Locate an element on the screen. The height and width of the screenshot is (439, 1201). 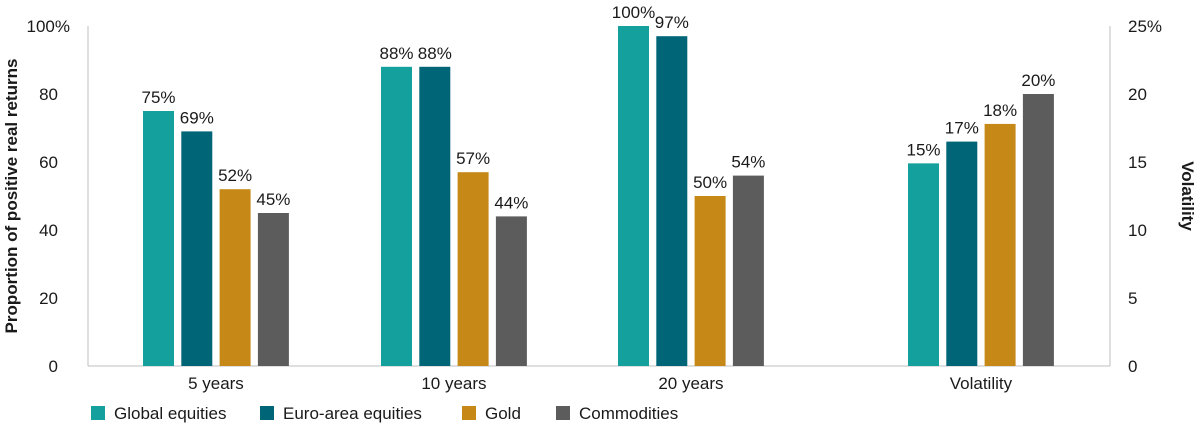
bar-value-label: 52% is located at coordinates (235, 175).